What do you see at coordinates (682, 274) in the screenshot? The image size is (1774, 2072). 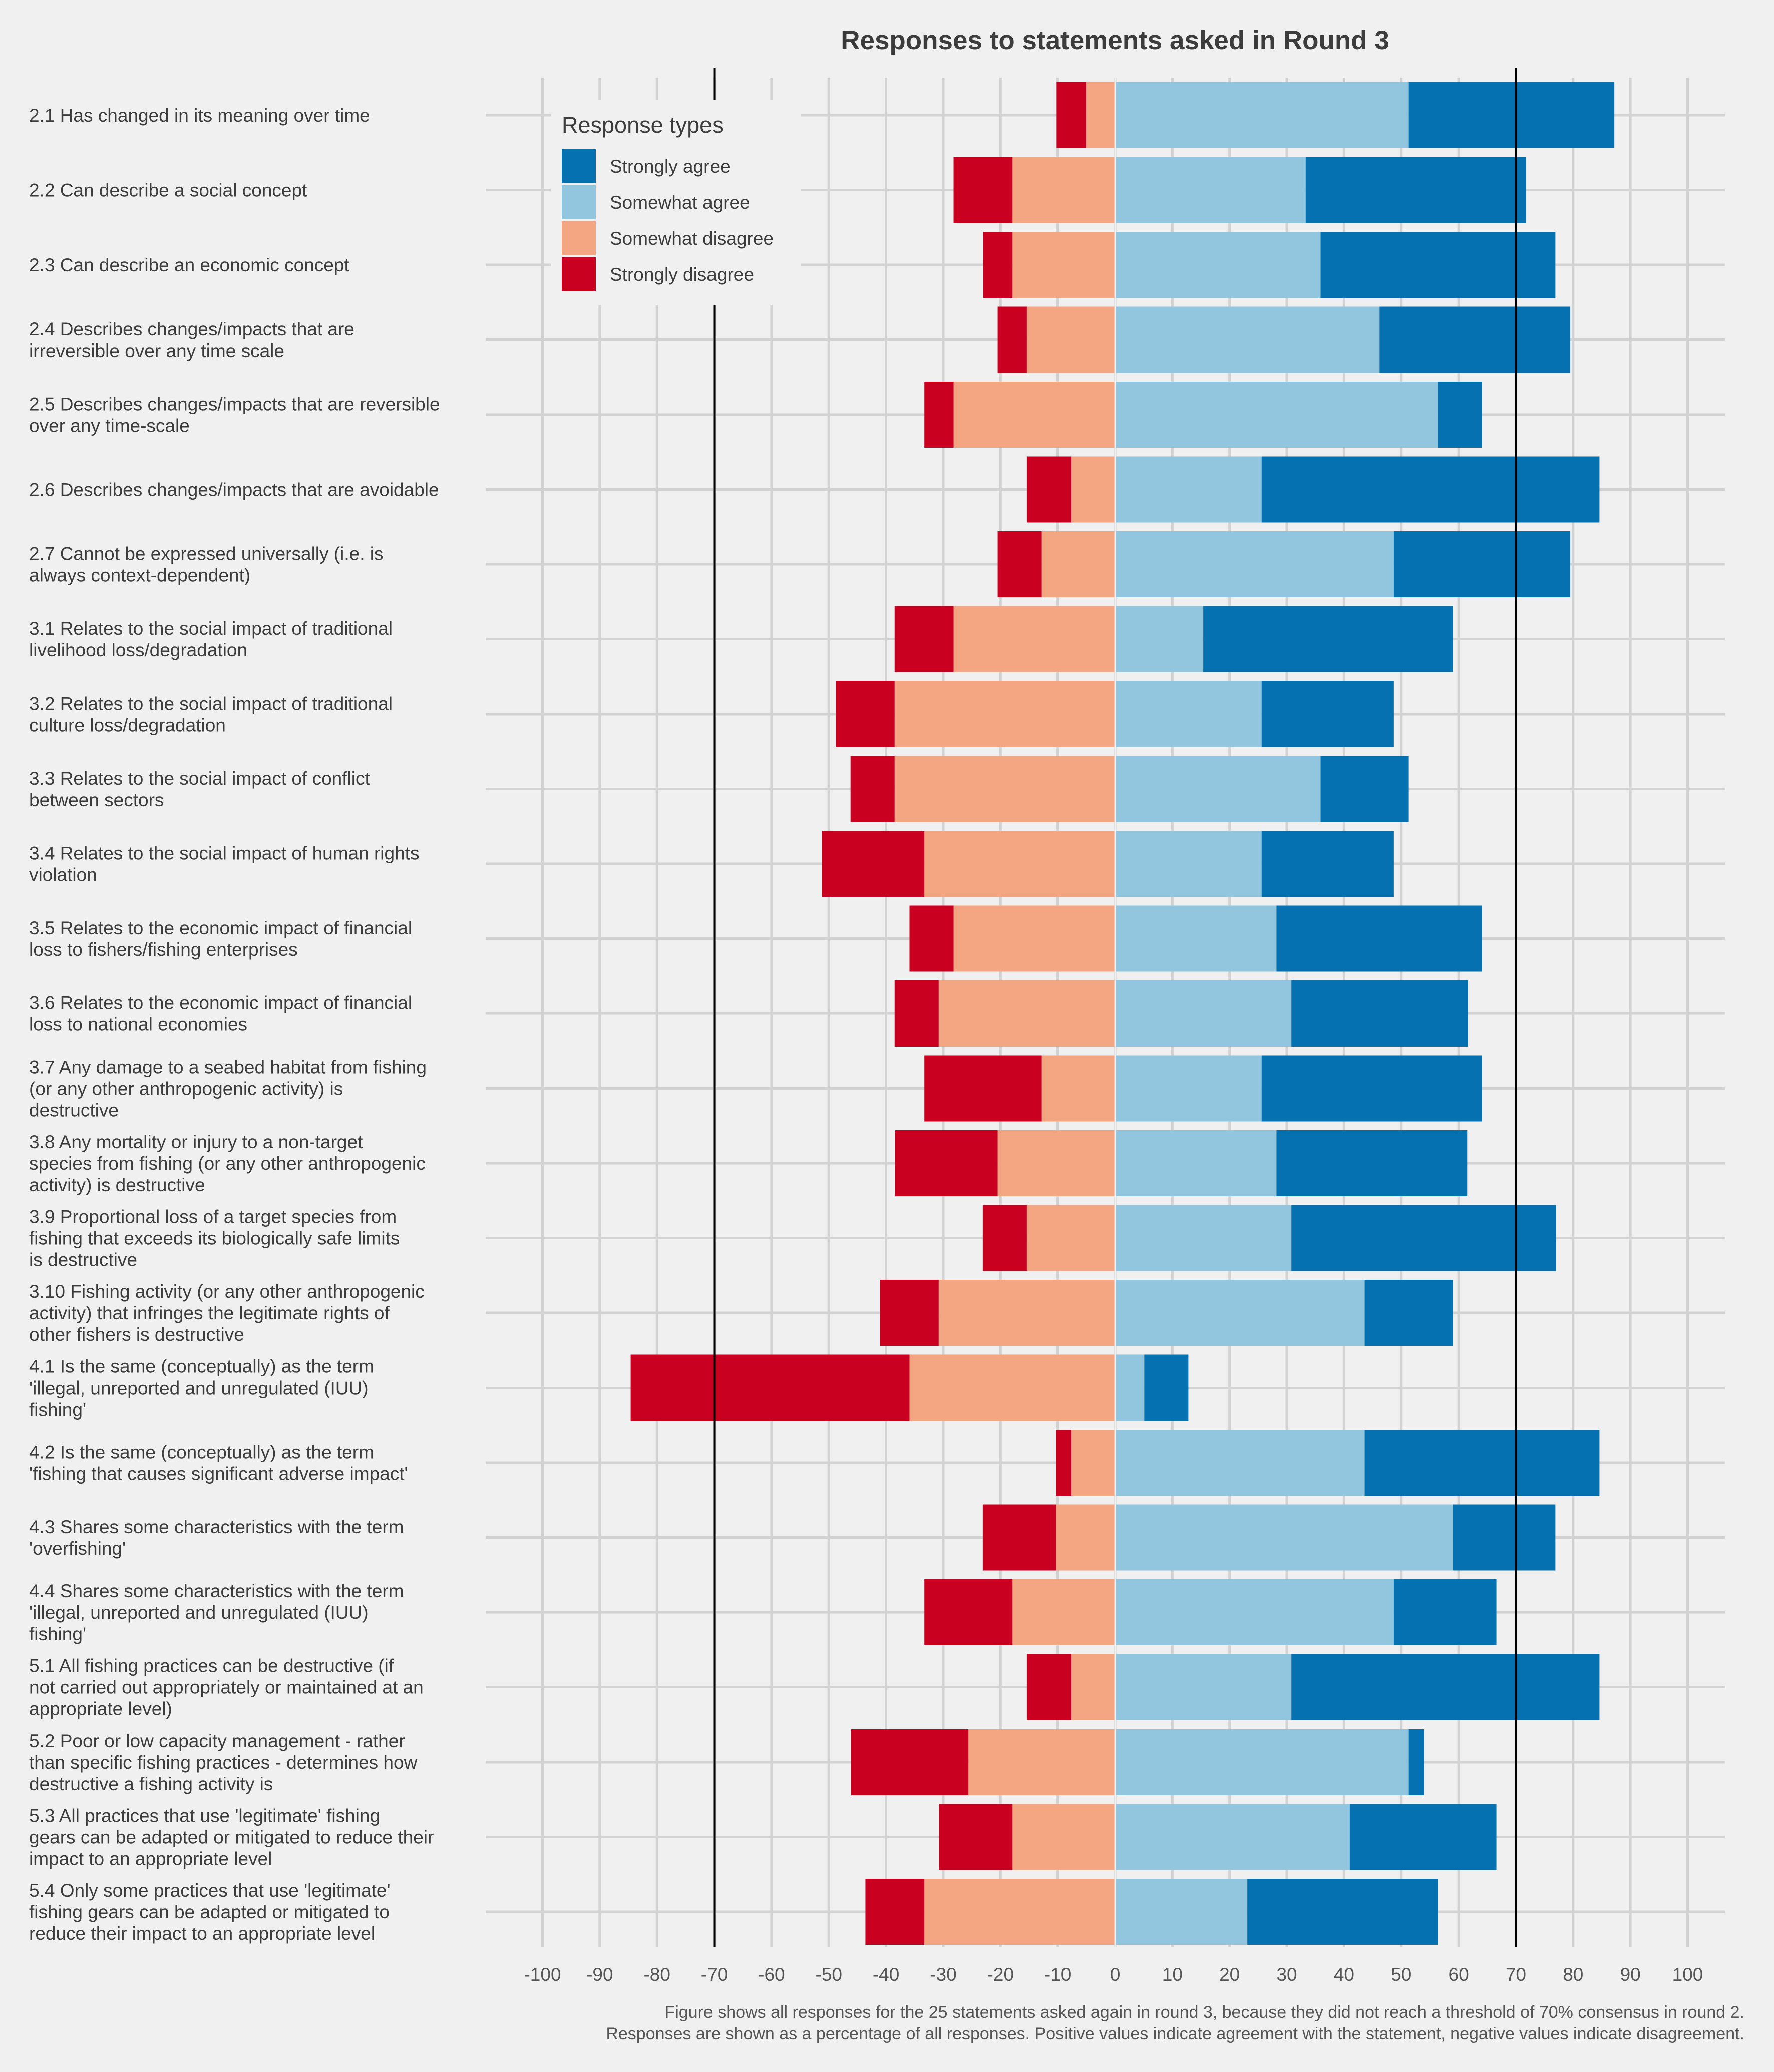 I see `legend-label: Strongly disagree` at bounding box center [682, 274].